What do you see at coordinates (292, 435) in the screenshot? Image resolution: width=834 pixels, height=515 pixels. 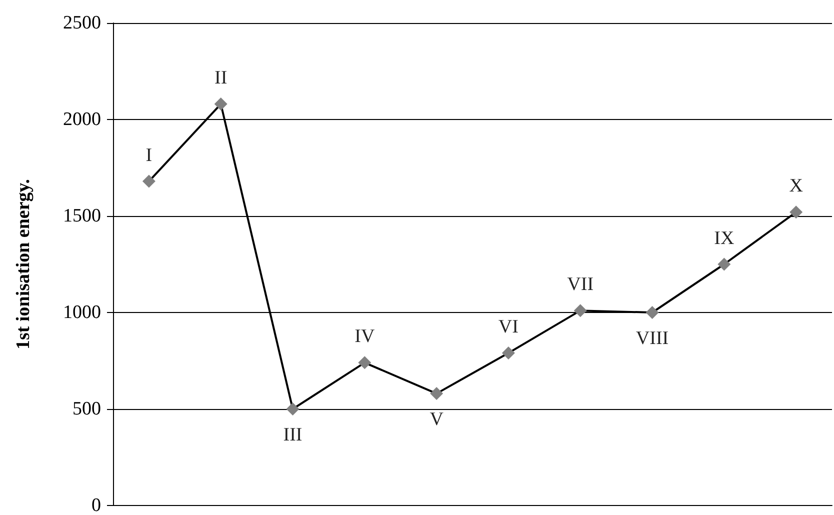 I see `x-tick-label: III` at bounding box center [292, 435].